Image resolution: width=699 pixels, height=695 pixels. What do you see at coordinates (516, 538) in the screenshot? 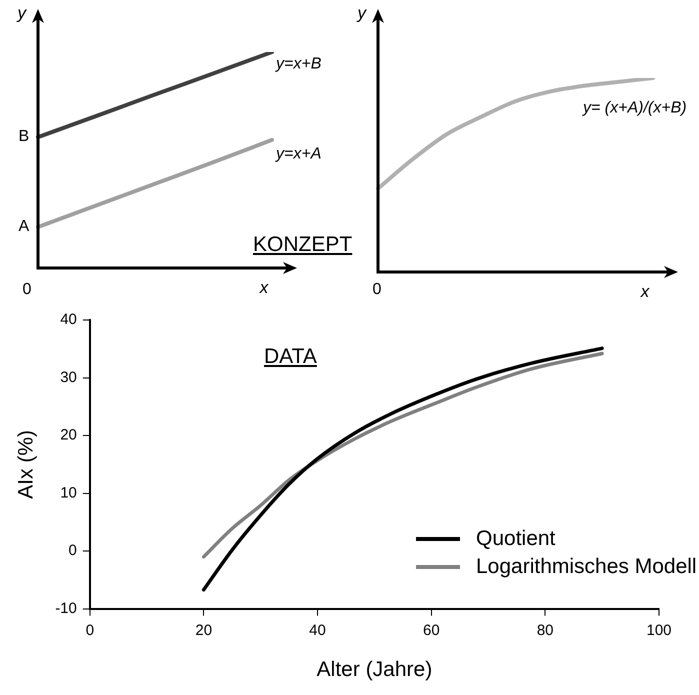
I see `legend-label: Quotient` at bounding box center [516, 538].